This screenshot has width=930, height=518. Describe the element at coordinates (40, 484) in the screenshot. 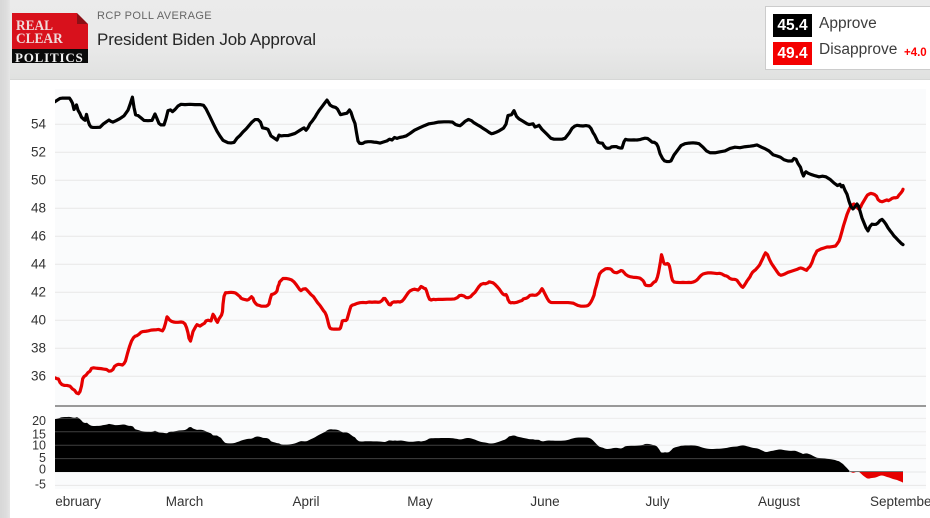

I see `svg-text: -5` at that location.